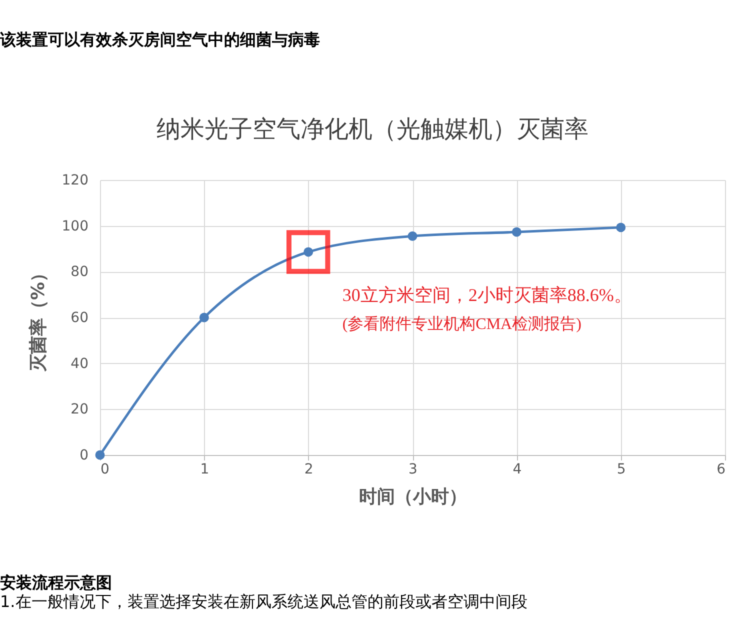 The image size is (750, 637). I want to click on x-tick-label: 5, so click(621, 470).